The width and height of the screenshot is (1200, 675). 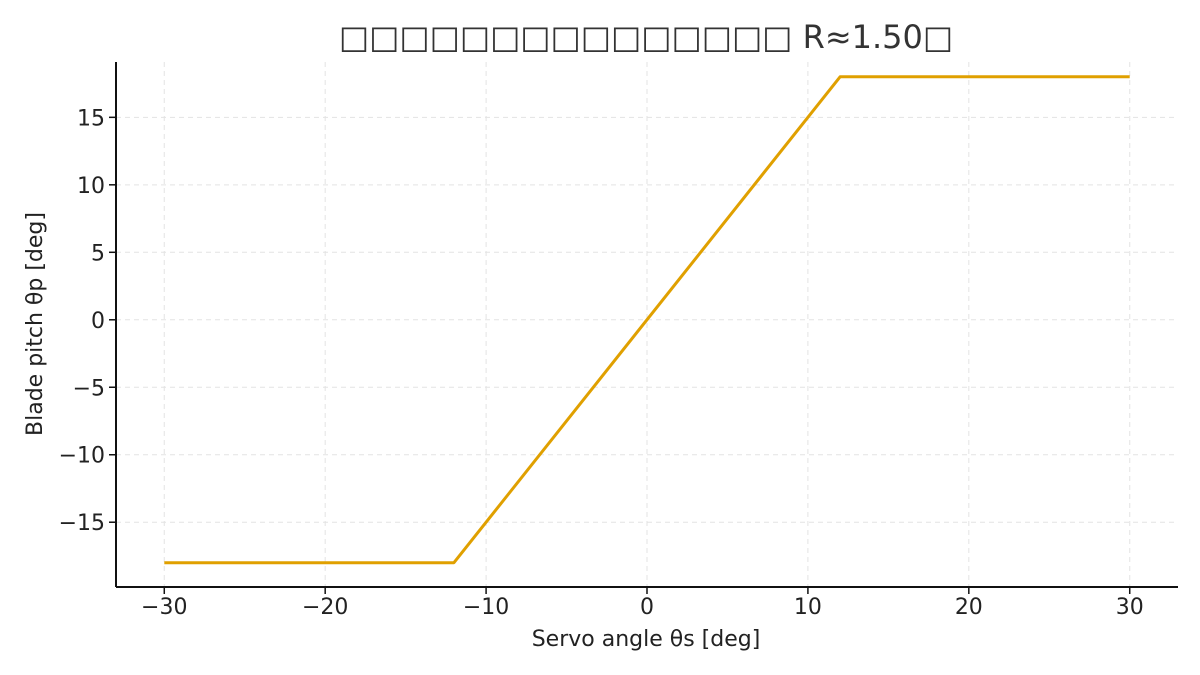 What do you see at coordinates (98, 321) in the screenshot?
I see `y-tick-label: 0` at bounding box center [98, 321].